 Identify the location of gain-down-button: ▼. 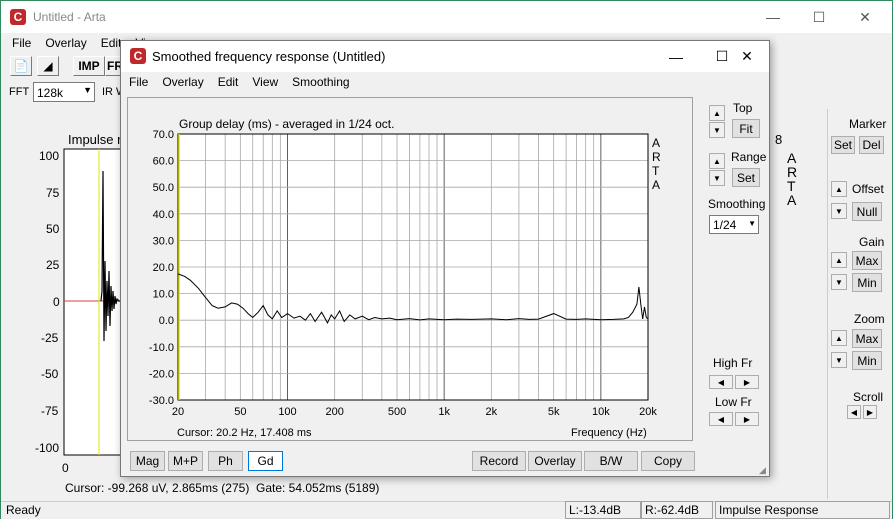
(839, 282).